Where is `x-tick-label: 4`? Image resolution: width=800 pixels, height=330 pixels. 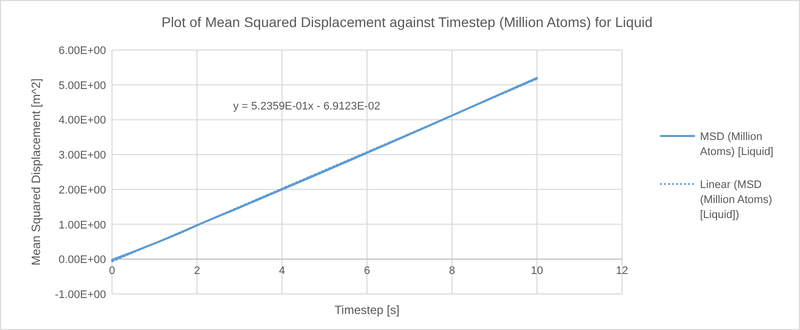 x-tick-label: 4 is located at coordinates (282, 271).